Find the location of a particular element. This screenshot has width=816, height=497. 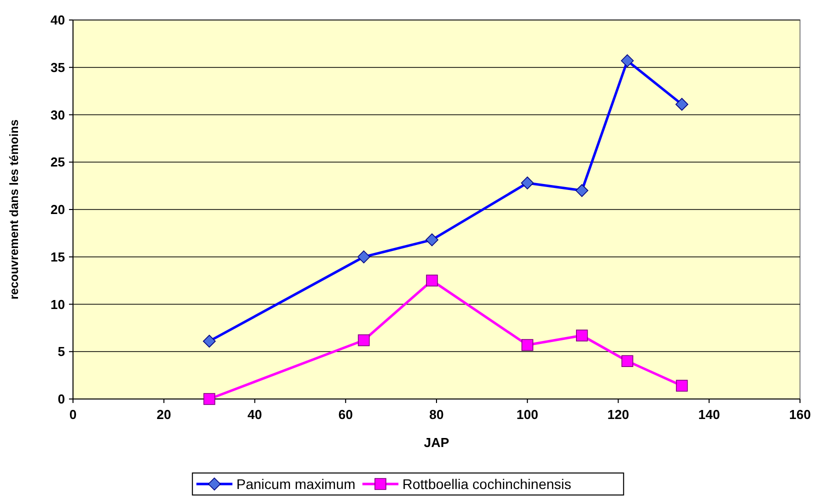

y-tick-label: 35 is located at coordinates (57, 67).